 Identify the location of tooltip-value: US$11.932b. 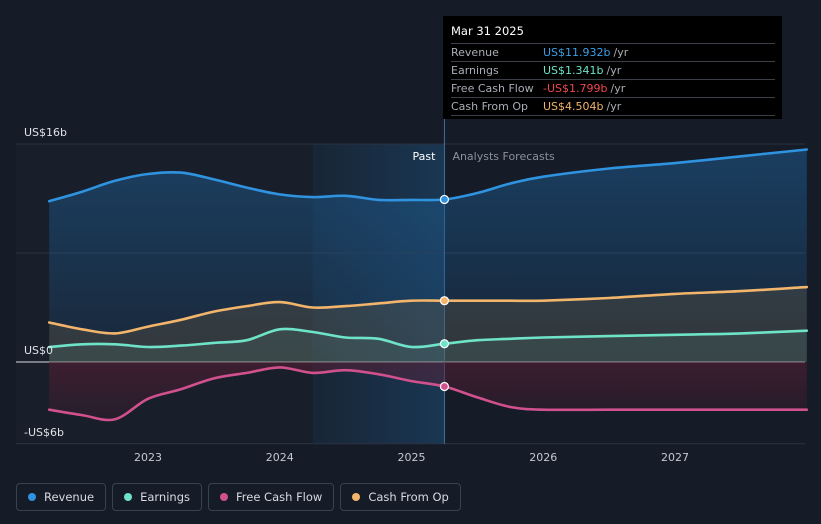
(577, 52).